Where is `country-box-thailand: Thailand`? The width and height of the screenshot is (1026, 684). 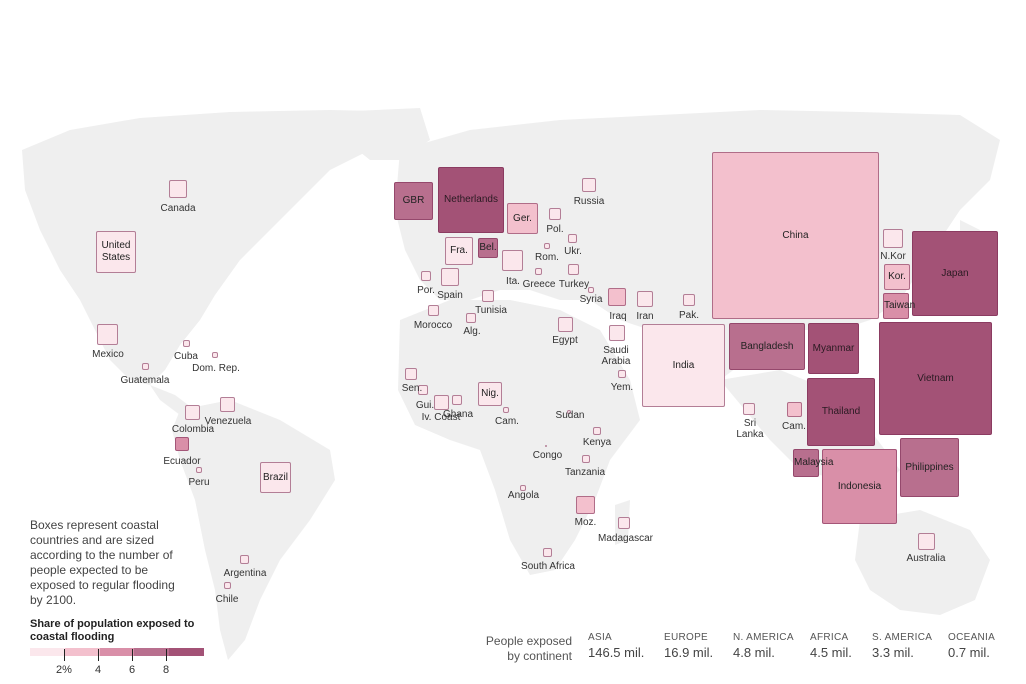
country-box-thailand: Thailand is located at coordinates (841, 412).